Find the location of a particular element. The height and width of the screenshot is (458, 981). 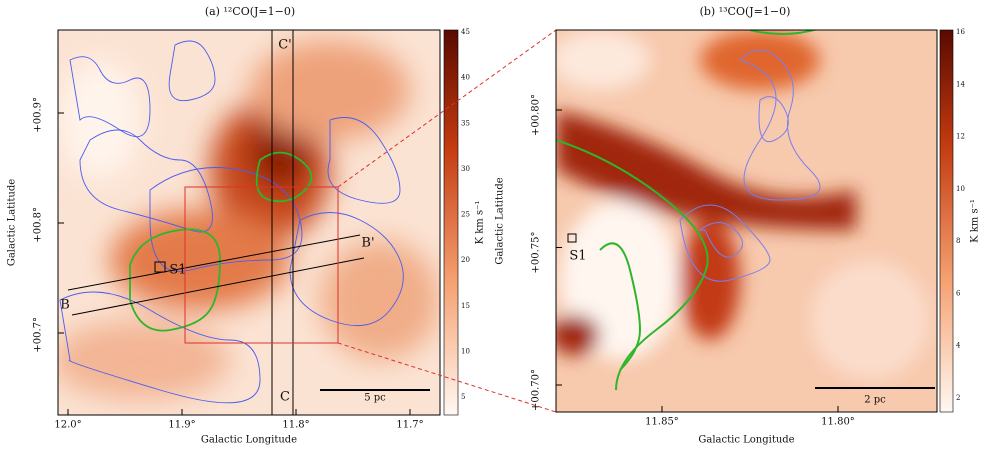

colorbar-tick-label: 12 is located at coordinates (960, 137).